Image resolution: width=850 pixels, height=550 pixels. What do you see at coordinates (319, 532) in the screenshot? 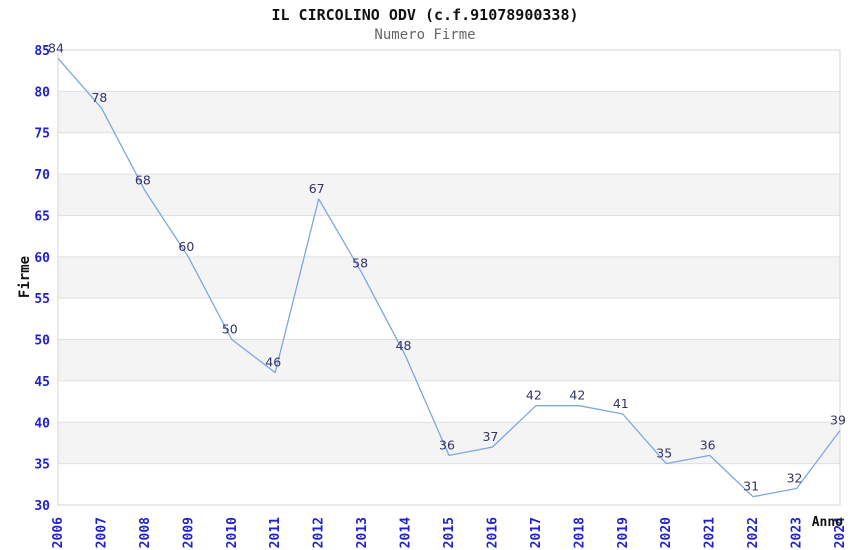
I see `x-tick-label: 2012` at bounding box center [319, 532].